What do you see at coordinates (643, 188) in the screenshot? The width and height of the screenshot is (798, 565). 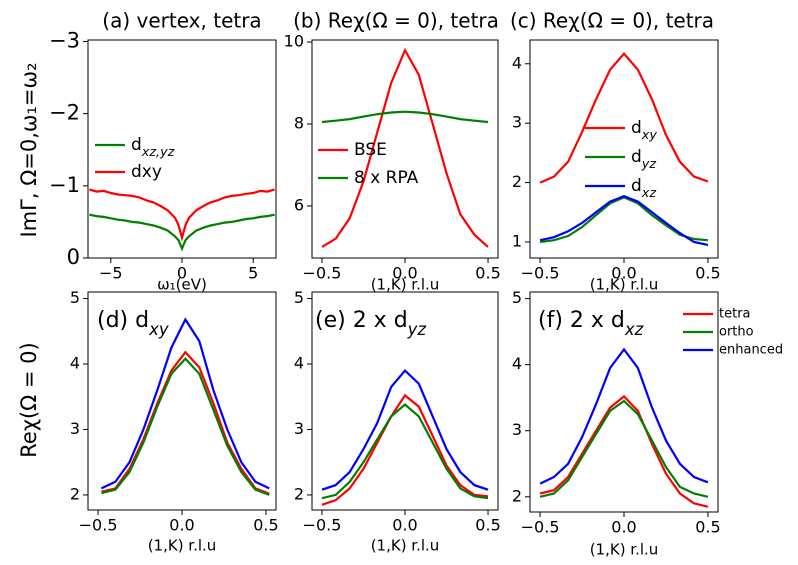 I see `legend-label: dxz` at bounding box center [643, 188].